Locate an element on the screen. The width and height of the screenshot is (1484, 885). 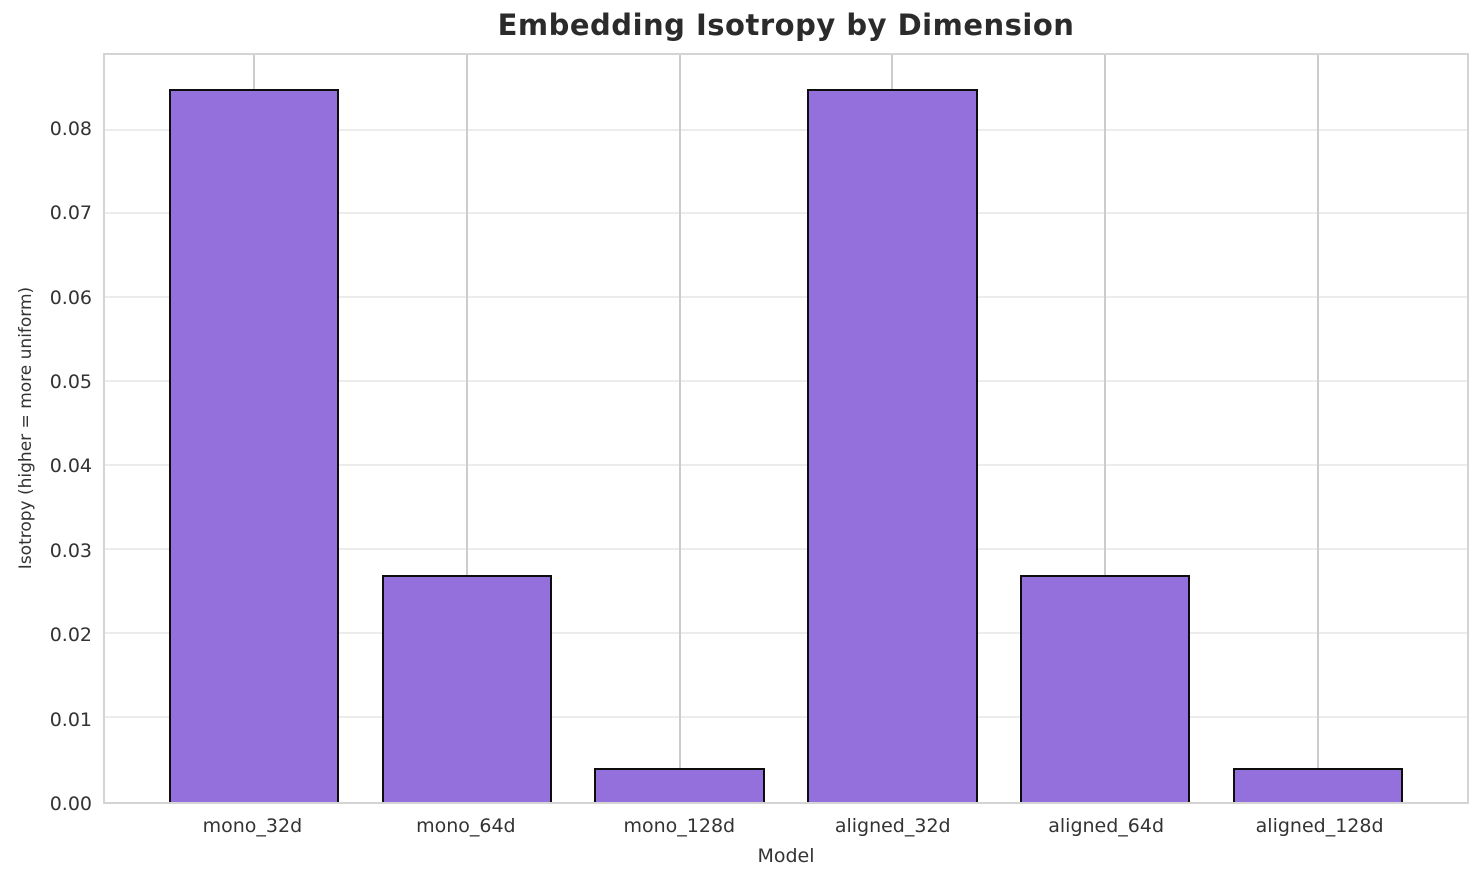
bar-aligned_64d is located at coordinates (1105, 688).